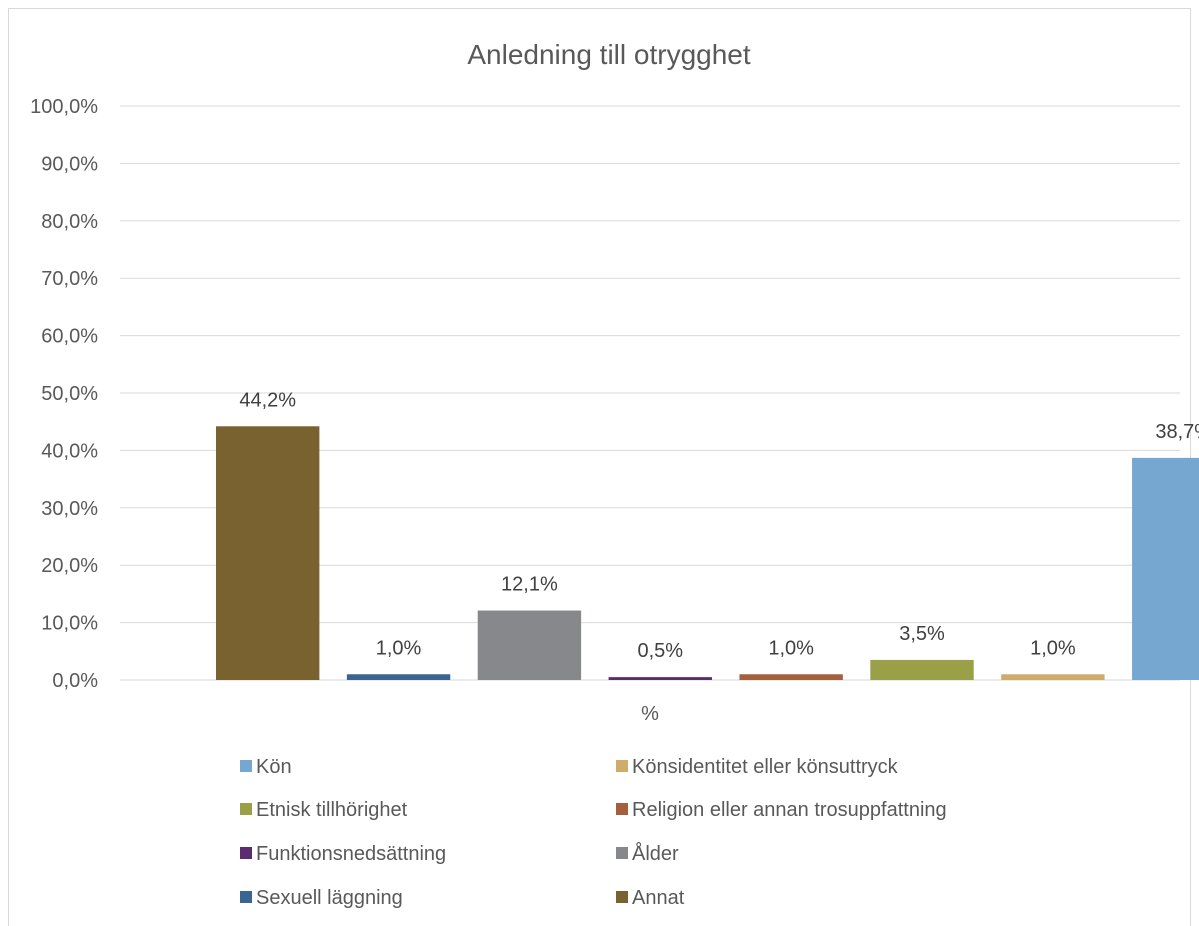  What do you see at coordinates (789, 810) in the screenshot?
I see `legend-label: Religion eller annan trosuppfattning` at bounding box center [789, 810].